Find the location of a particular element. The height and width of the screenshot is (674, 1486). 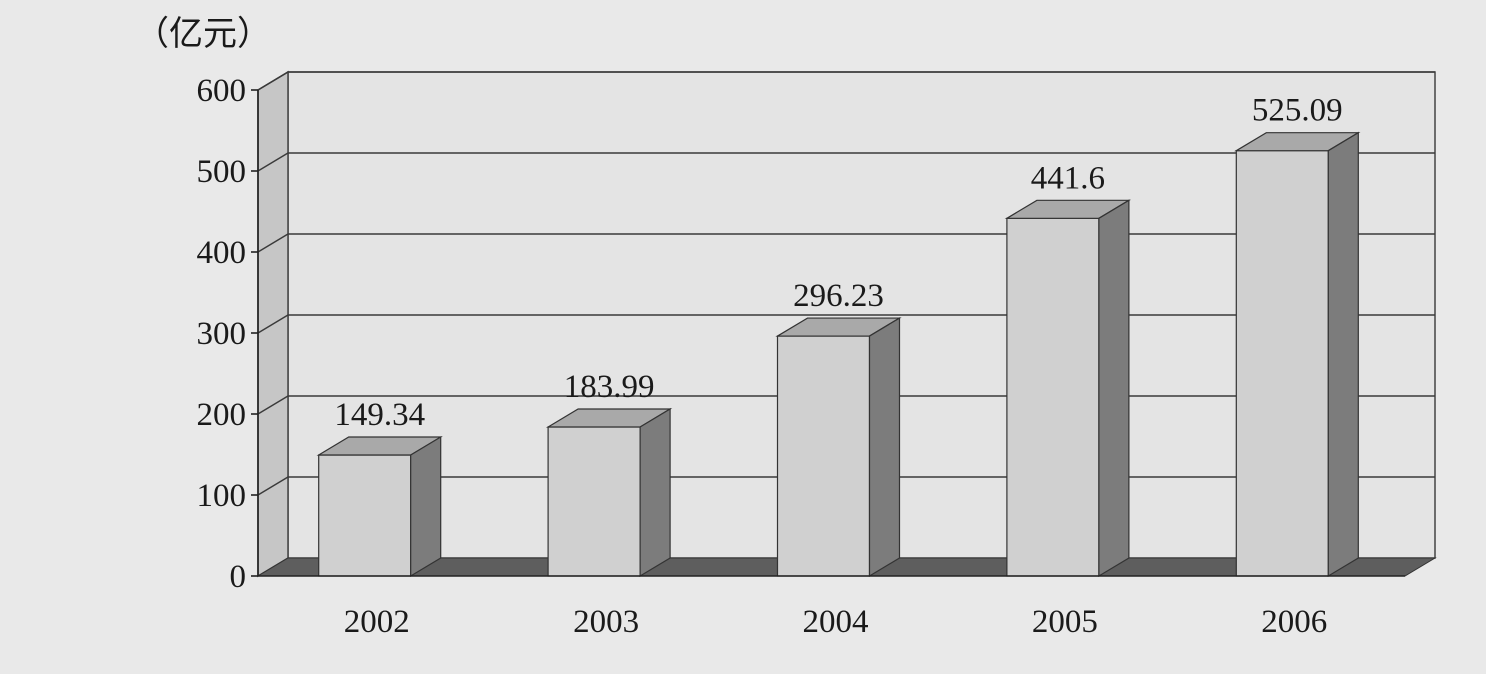

x-tick-label: 2004 is located at coordinates (836, 622).